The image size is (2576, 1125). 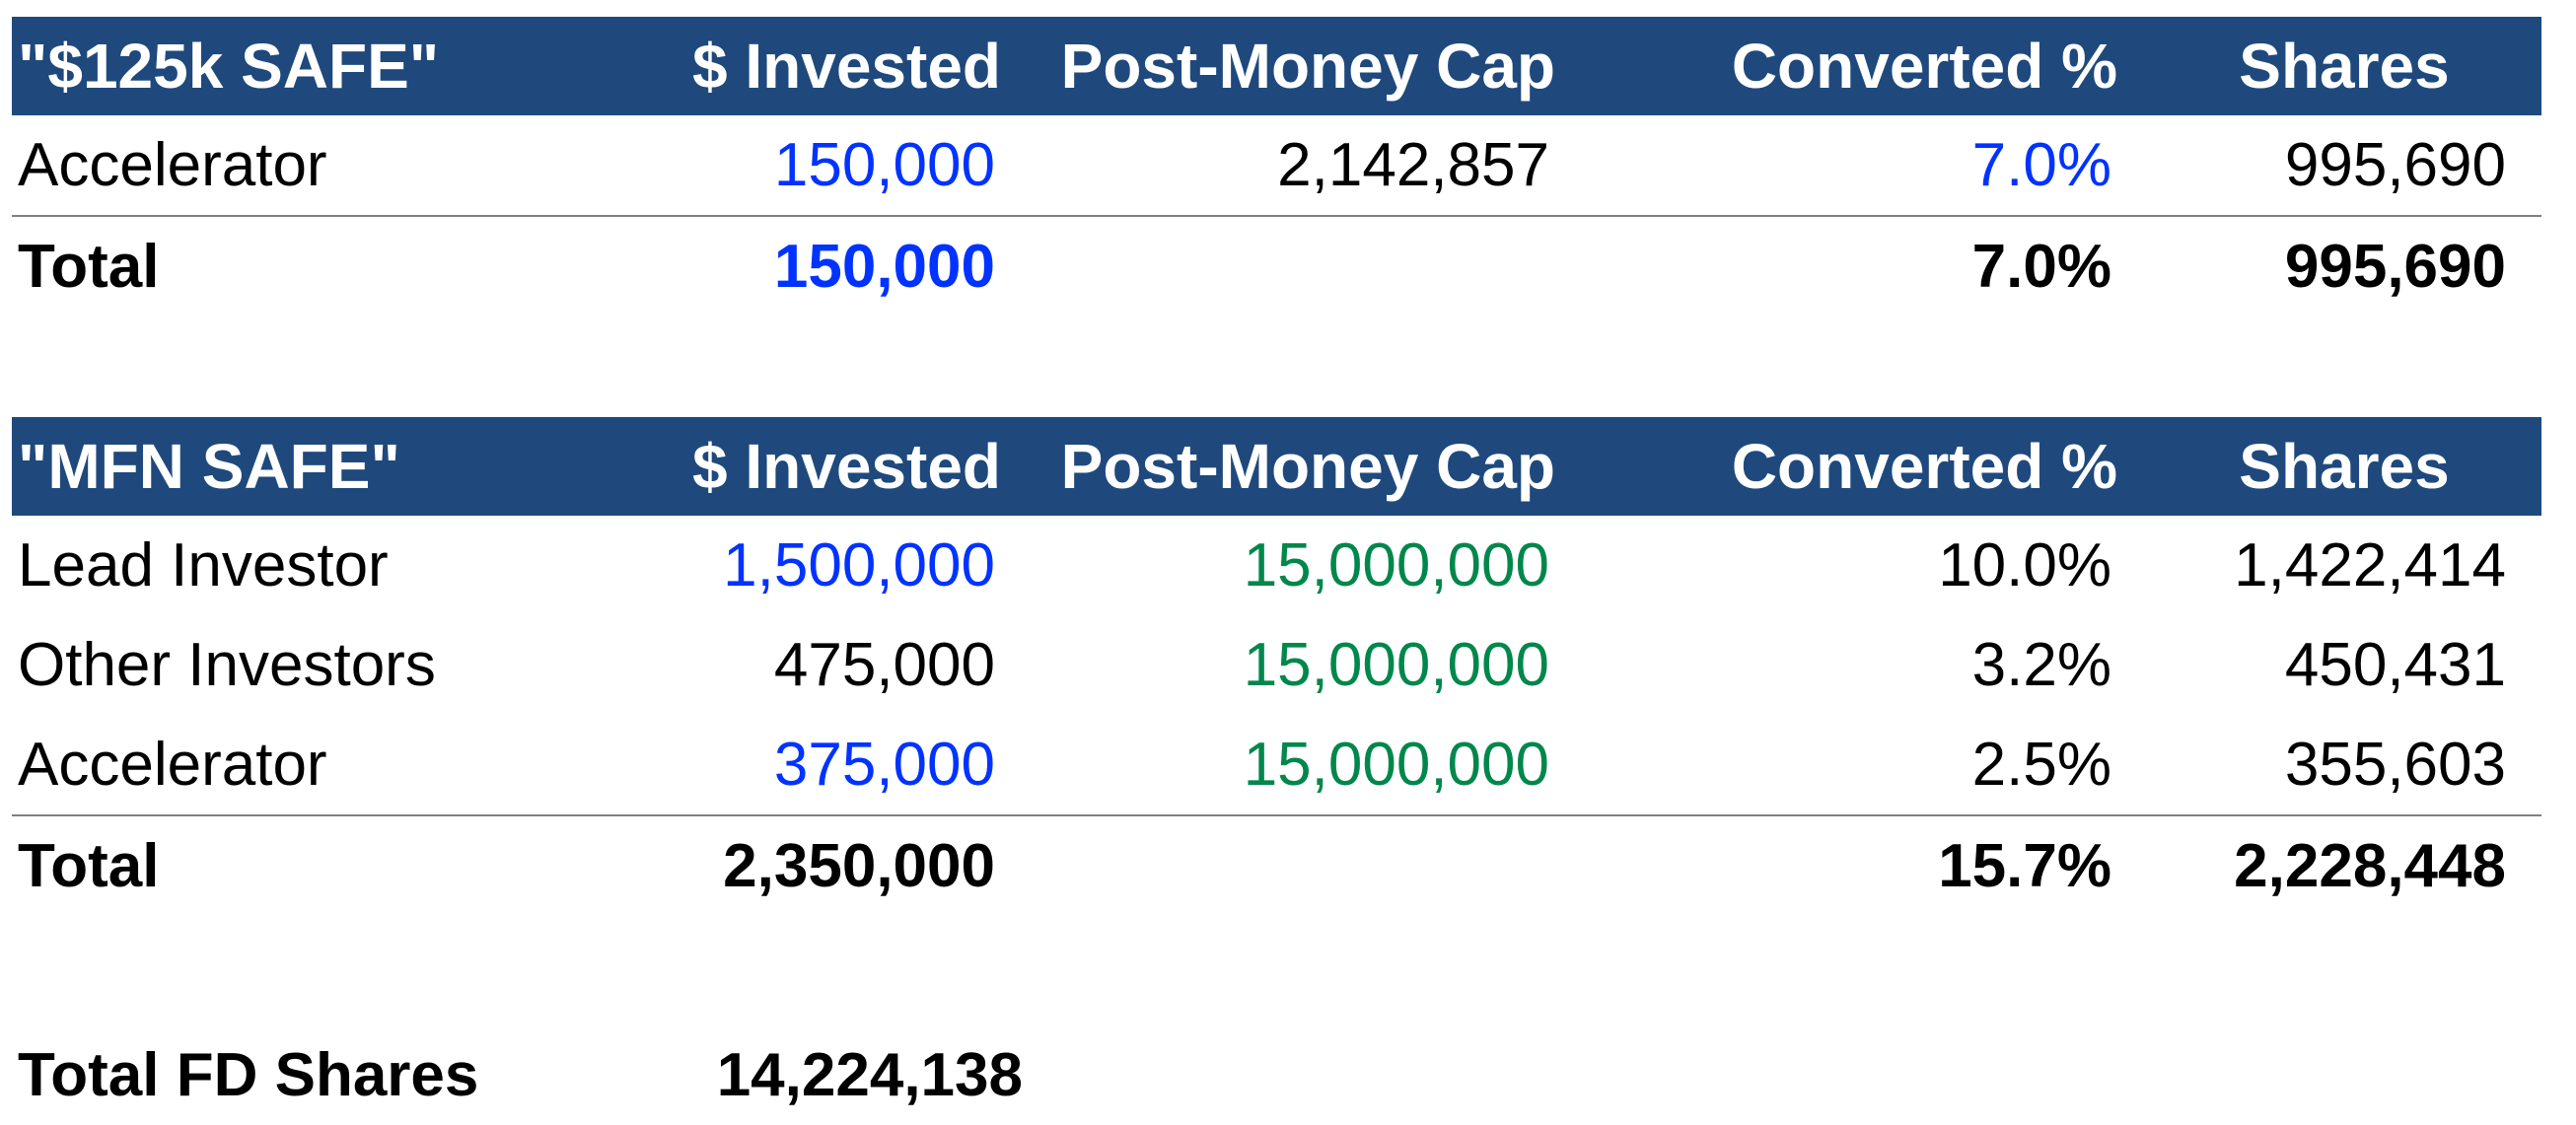 I want to click on total-shares-cell: 995,690, so click(x=2395, y=267).